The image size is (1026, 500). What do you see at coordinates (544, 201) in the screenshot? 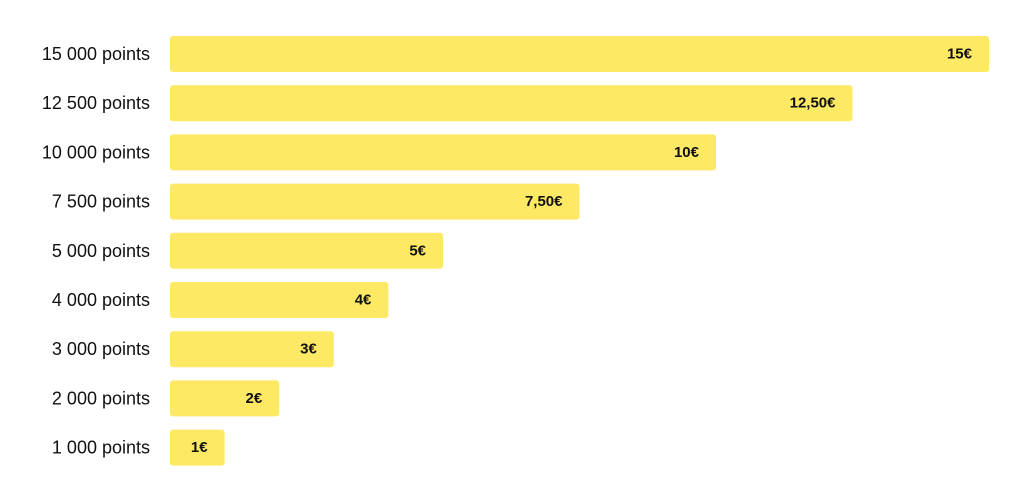
I see `value-label: 7,50€` at bounding box center [544, 201].